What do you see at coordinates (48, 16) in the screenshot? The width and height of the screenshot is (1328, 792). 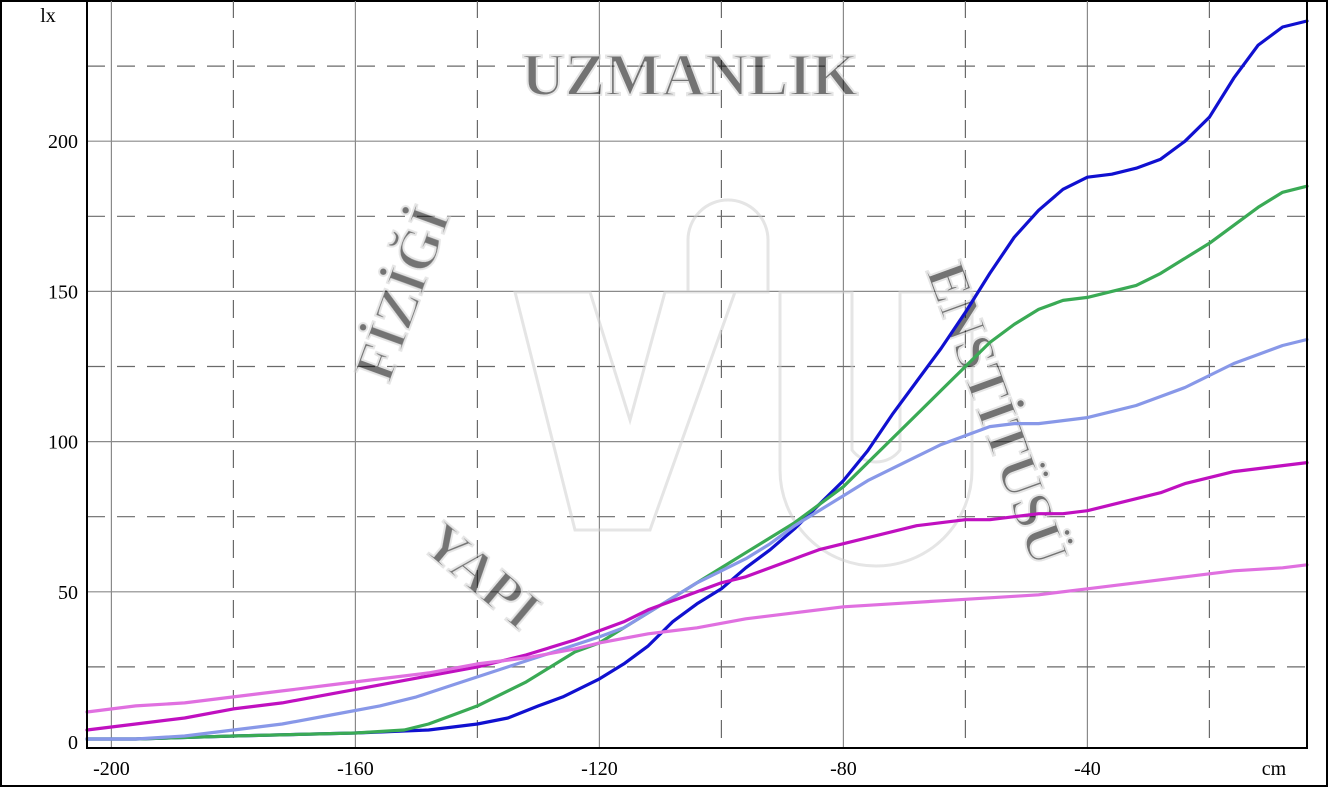 I see `y-axis-label: lx` at bounding box center [48, 16].